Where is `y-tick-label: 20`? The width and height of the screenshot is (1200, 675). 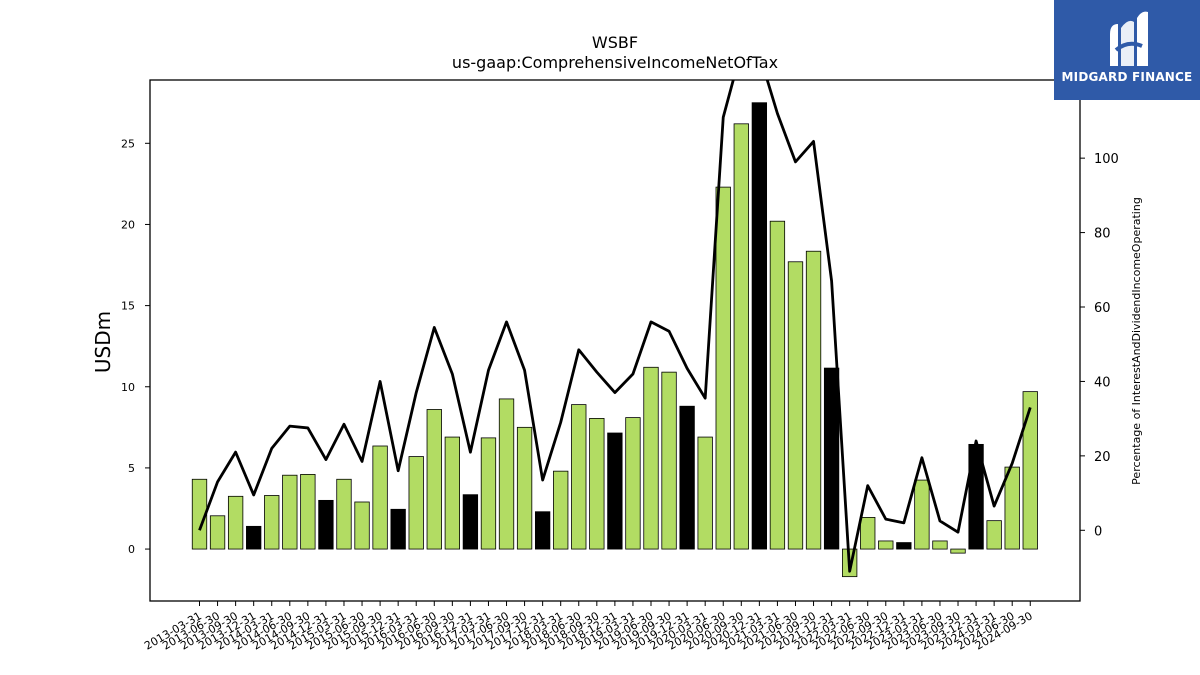 y-tick-label: 20 is located at coordinates (128, 224).